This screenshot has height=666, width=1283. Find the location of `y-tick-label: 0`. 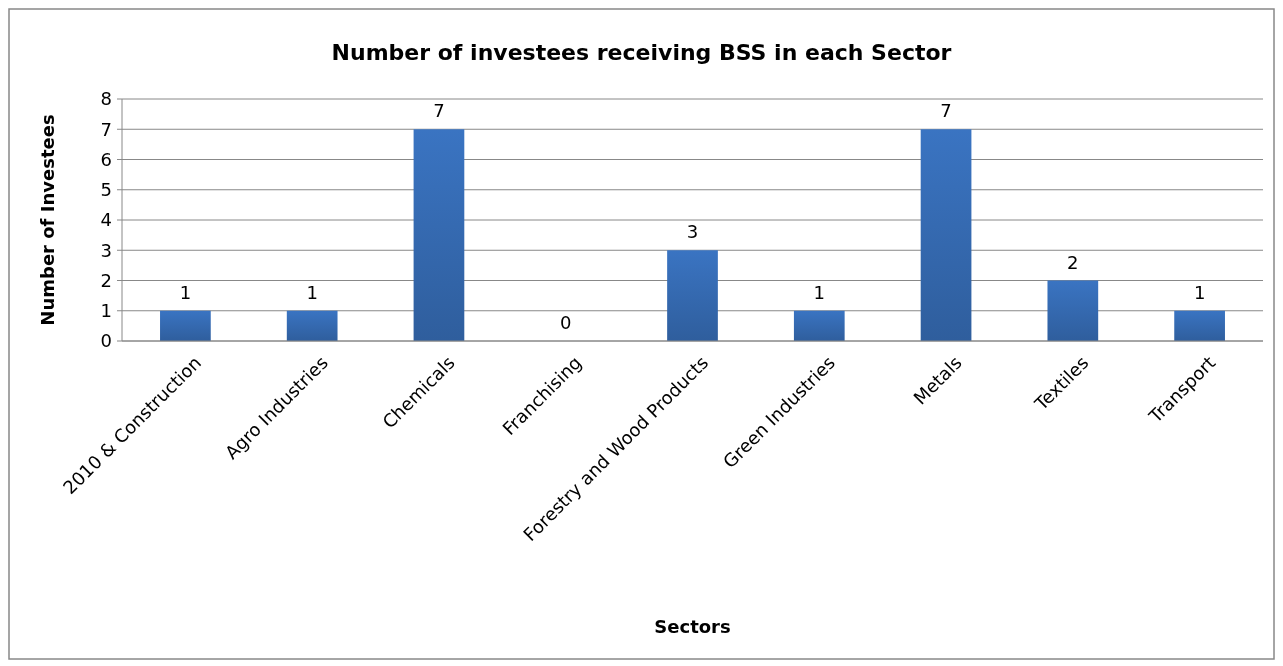

y-tick-label: 0 is located at coordinates (106, 341).